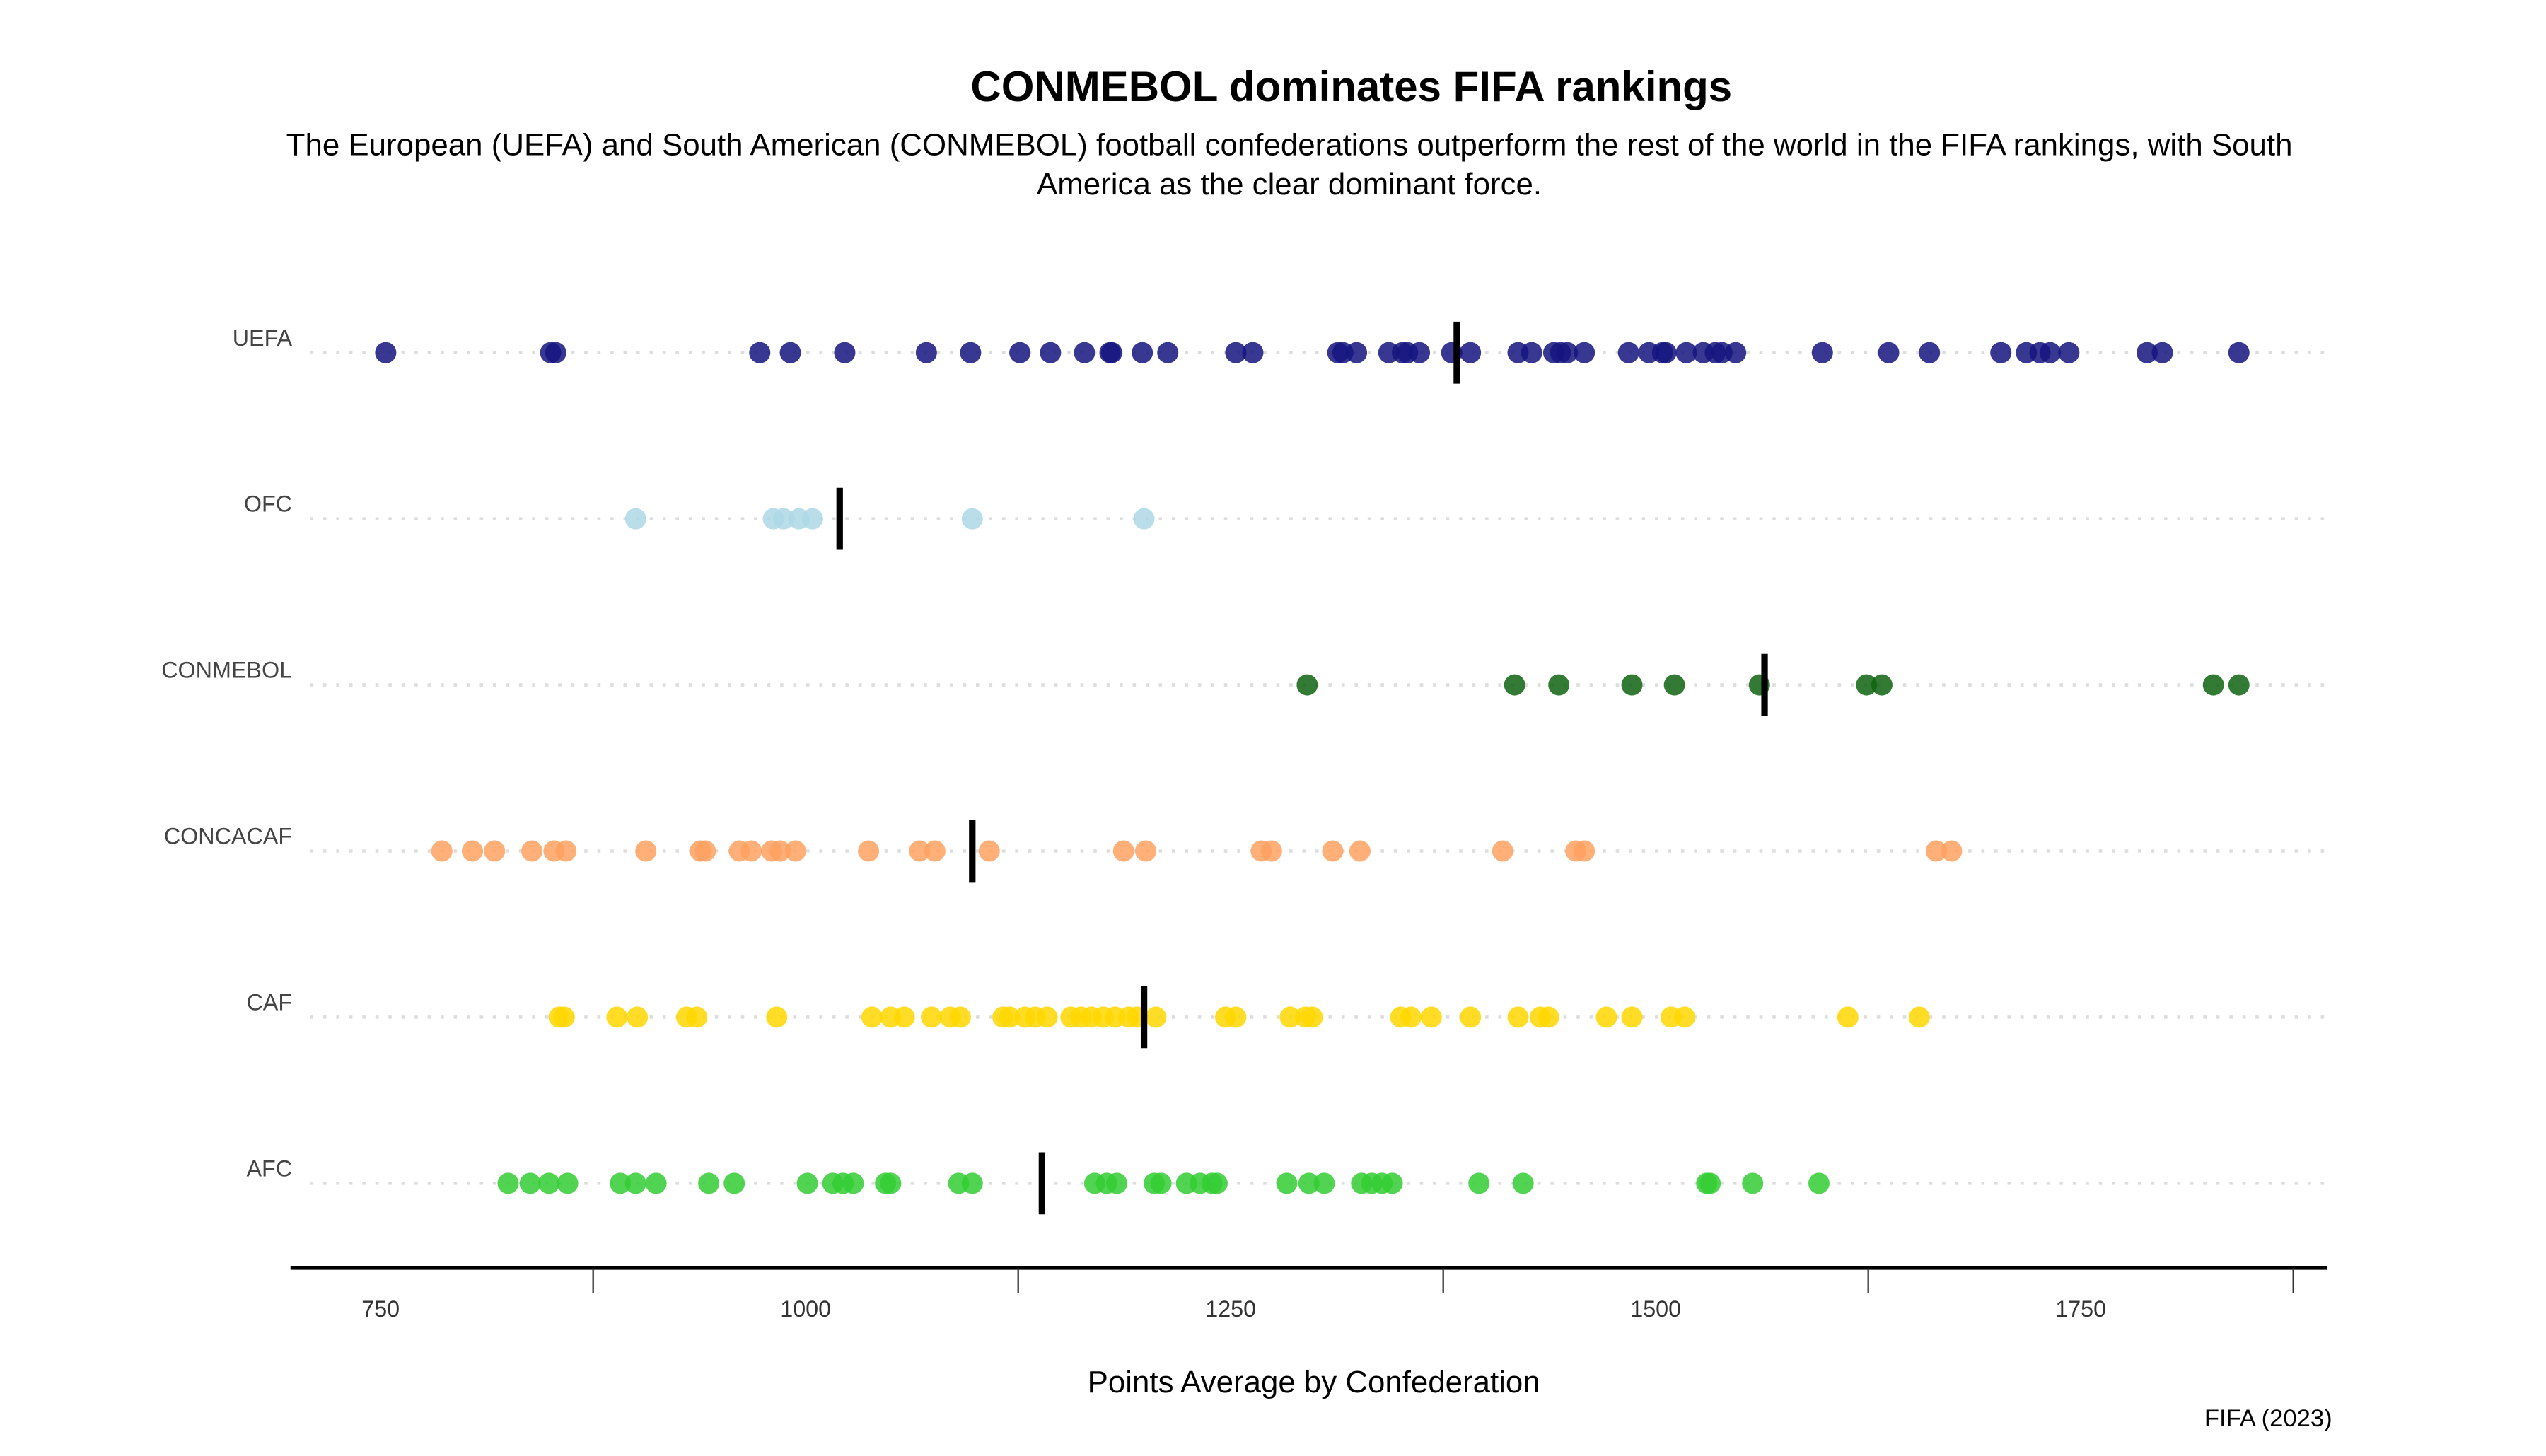  I want to click on x-tick-label: 1250, so click(1230, 1309).